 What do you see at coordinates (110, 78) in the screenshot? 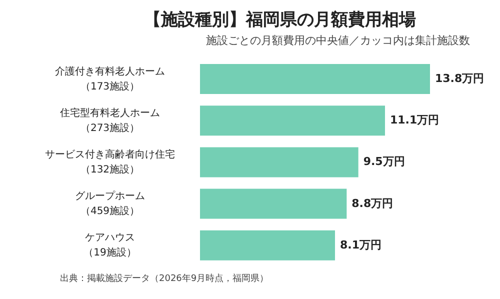
I see `y-tick-label: 介護付き有料老人ホーム（173施設）` at bounding box center [110, 78].